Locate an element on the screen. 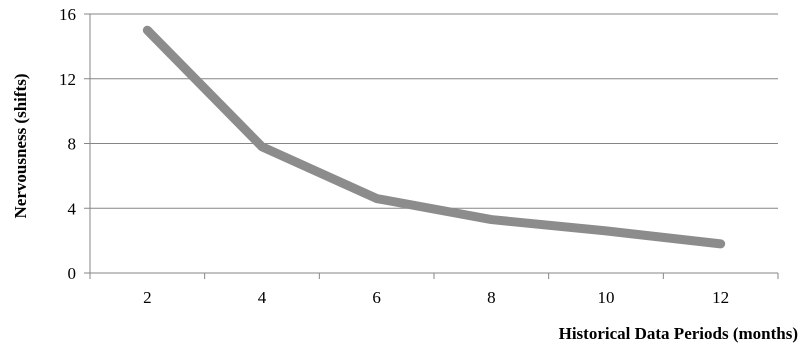  x-tick-label-4: 4 is located at coordinates (262, 297).